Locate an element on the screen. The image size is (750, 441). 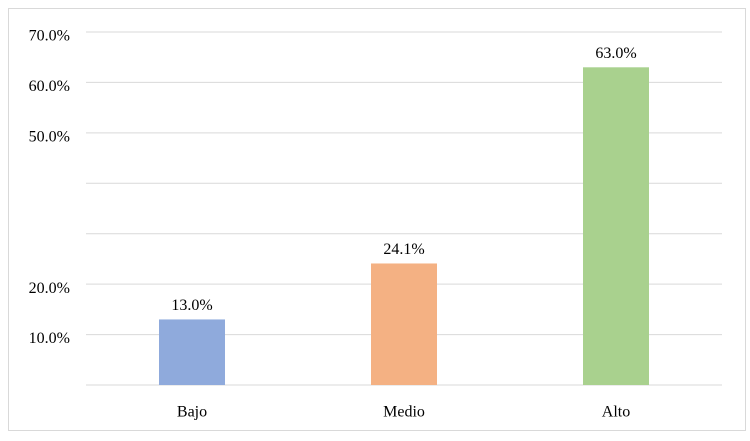
y-tick-label: 50.0% is located at coordinates (49, 137).